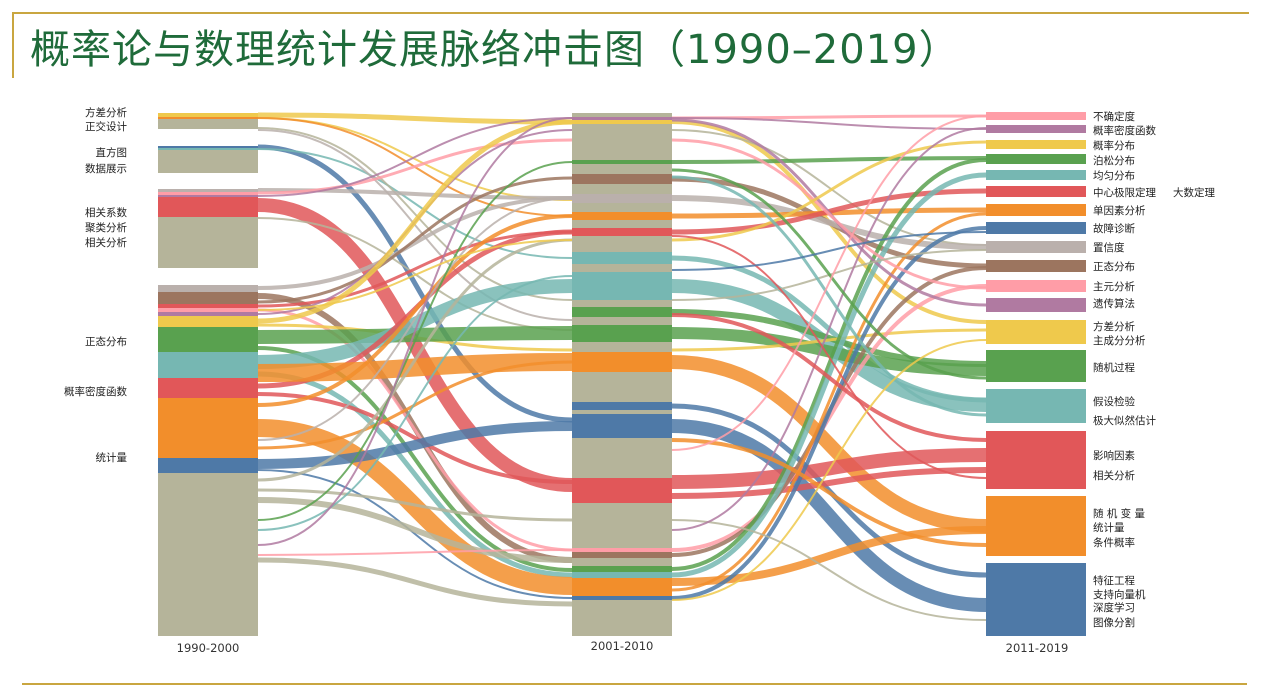  I want to click on period-label-1990-2000: 1990-2000, so click(208, 648).